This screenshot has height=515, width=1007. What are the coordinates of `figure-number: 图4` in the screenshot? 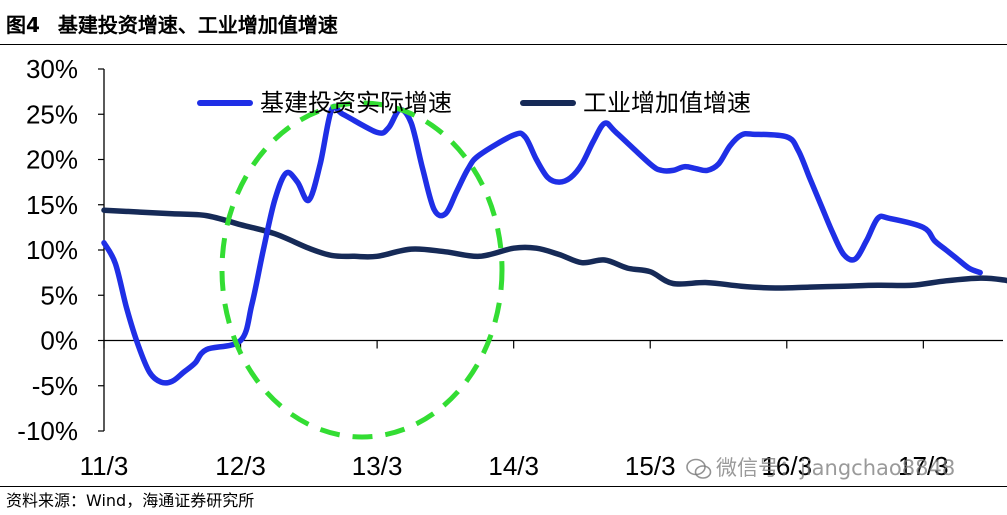 It's located at (23, 25).